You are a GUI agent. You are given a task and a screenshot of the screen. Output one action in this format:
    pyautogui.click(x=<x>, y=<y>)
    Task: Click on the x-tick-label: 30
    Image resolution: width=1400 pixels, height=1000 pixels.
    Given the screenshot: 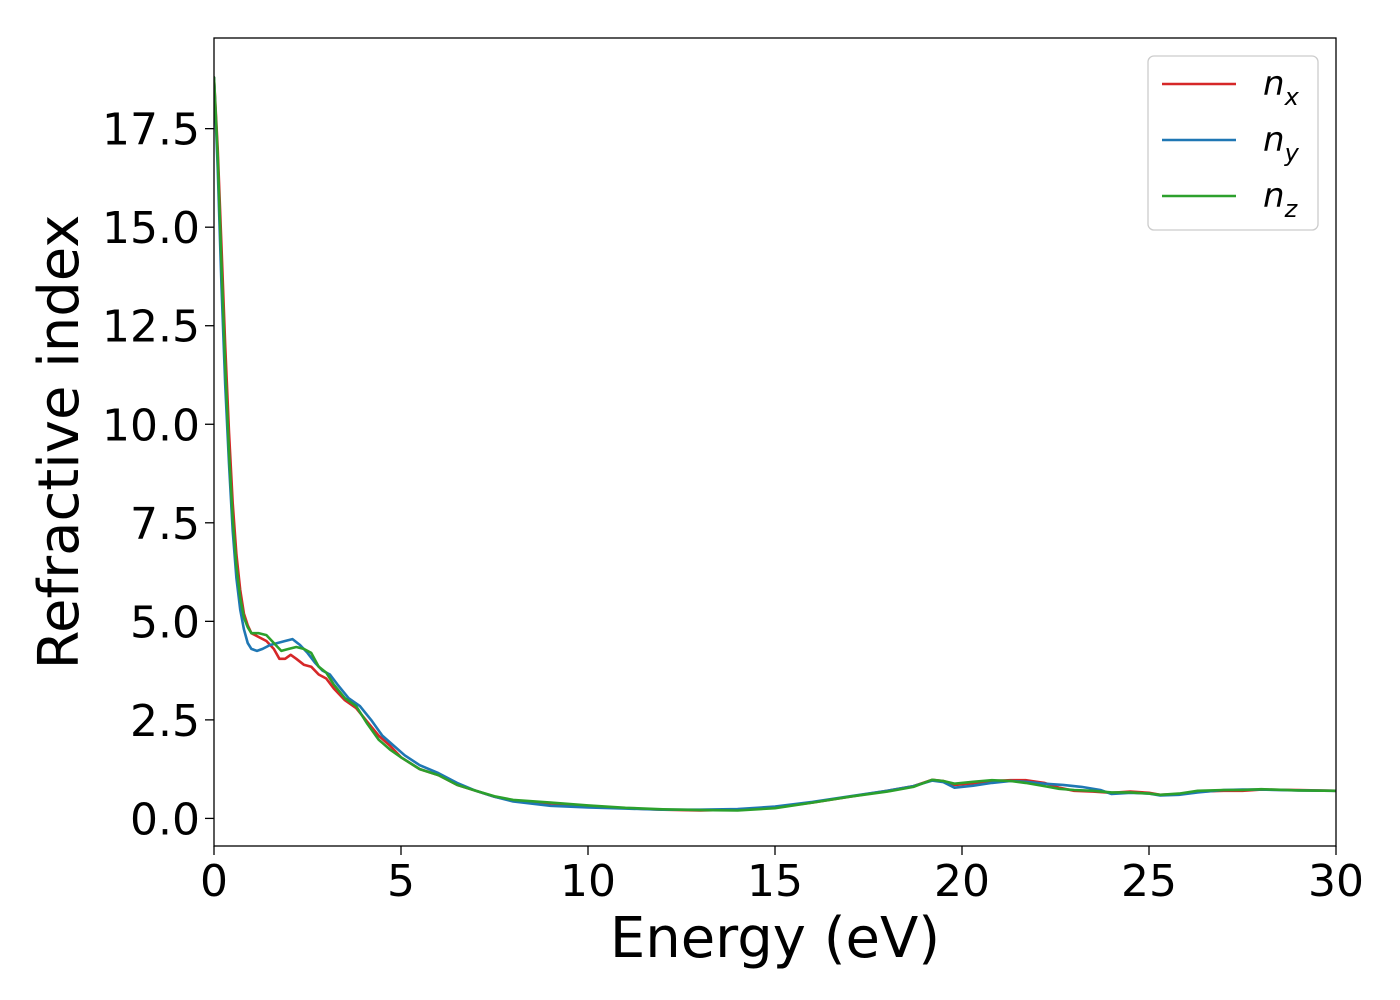 What is the action you would take?
    pyautogui.click(x=1336, y=881)
    